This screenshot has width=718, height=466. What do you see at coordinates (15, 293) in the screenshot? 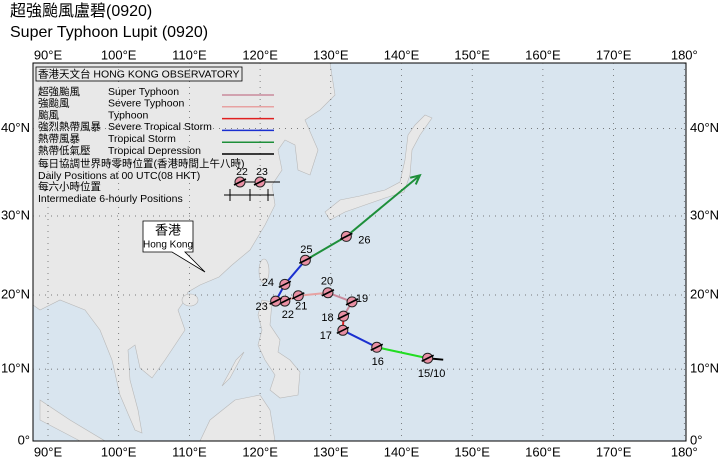
I see `lat-label-left: 20°N` at bounding box center [15, 293].